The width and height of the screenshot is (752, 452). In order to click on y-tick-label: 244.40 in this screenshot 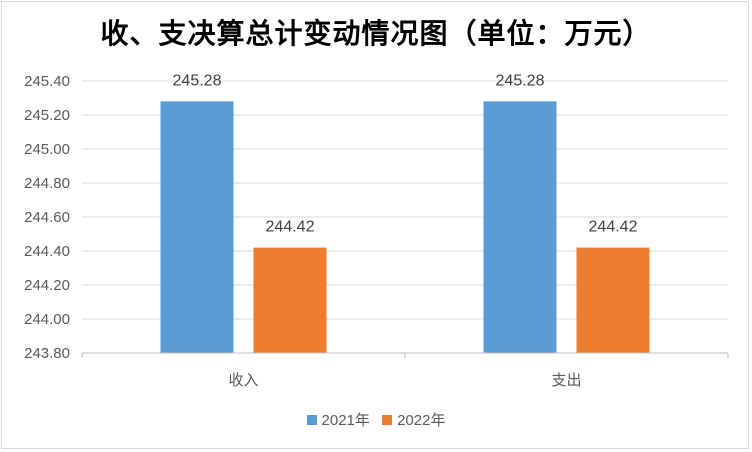, I will do `click(47, 251)`.